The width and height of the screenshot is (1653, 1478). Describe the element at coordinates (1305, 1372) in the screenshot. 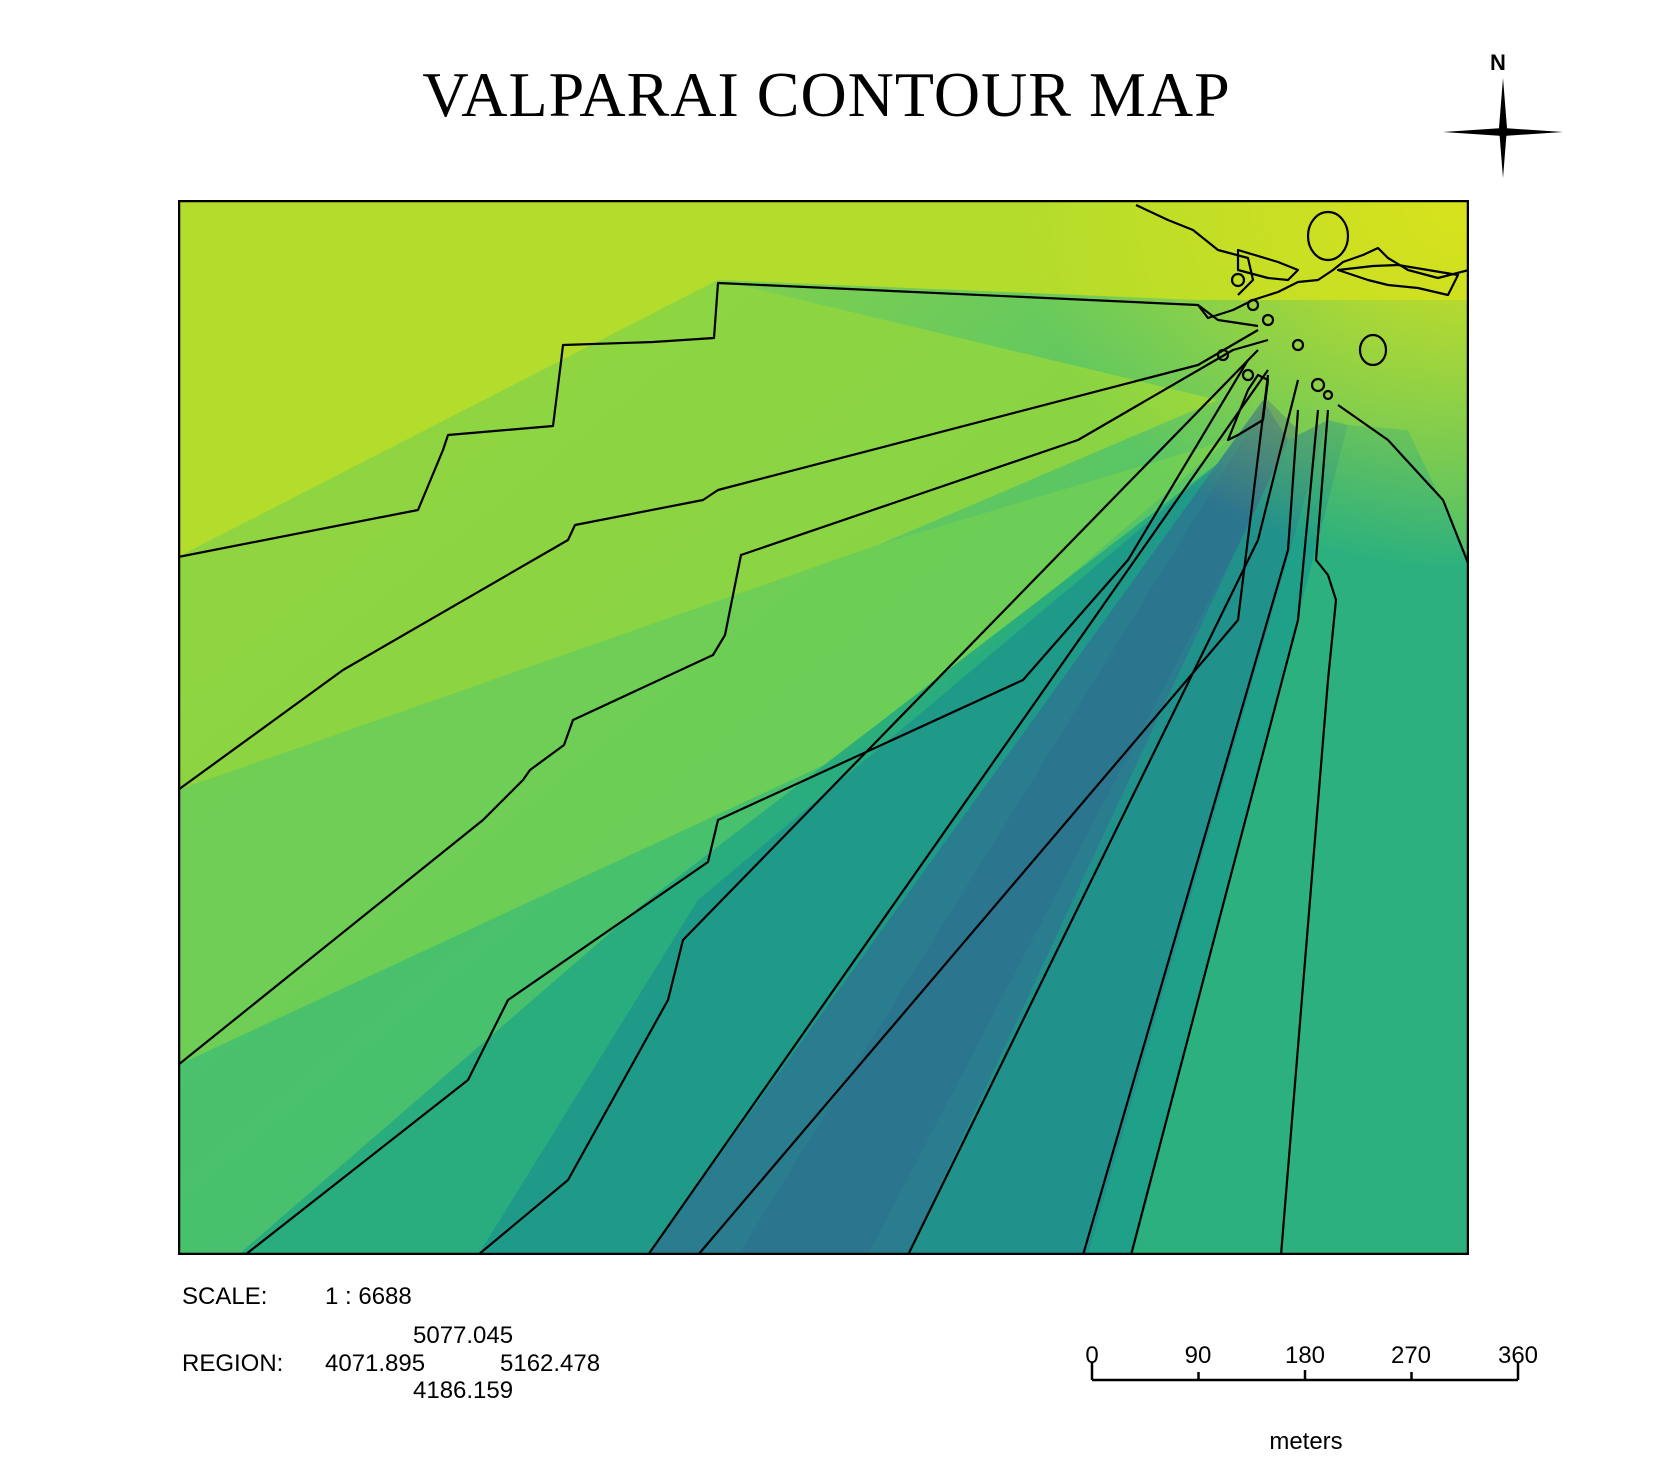

I see `scale-bar` at that location.